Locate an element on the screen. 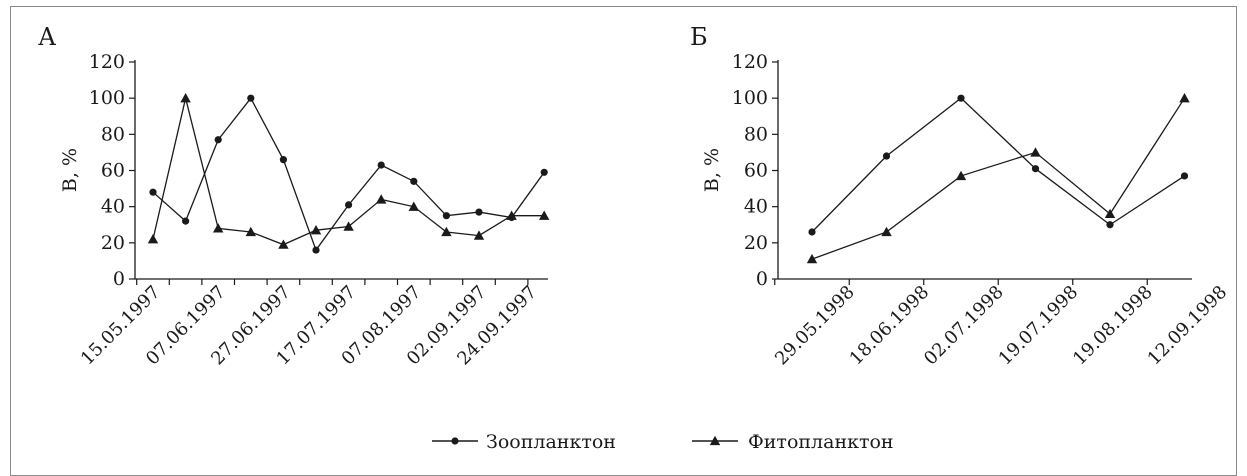  legend: Зоопланктон Фитопланктон is located at coordinates (663, 442).